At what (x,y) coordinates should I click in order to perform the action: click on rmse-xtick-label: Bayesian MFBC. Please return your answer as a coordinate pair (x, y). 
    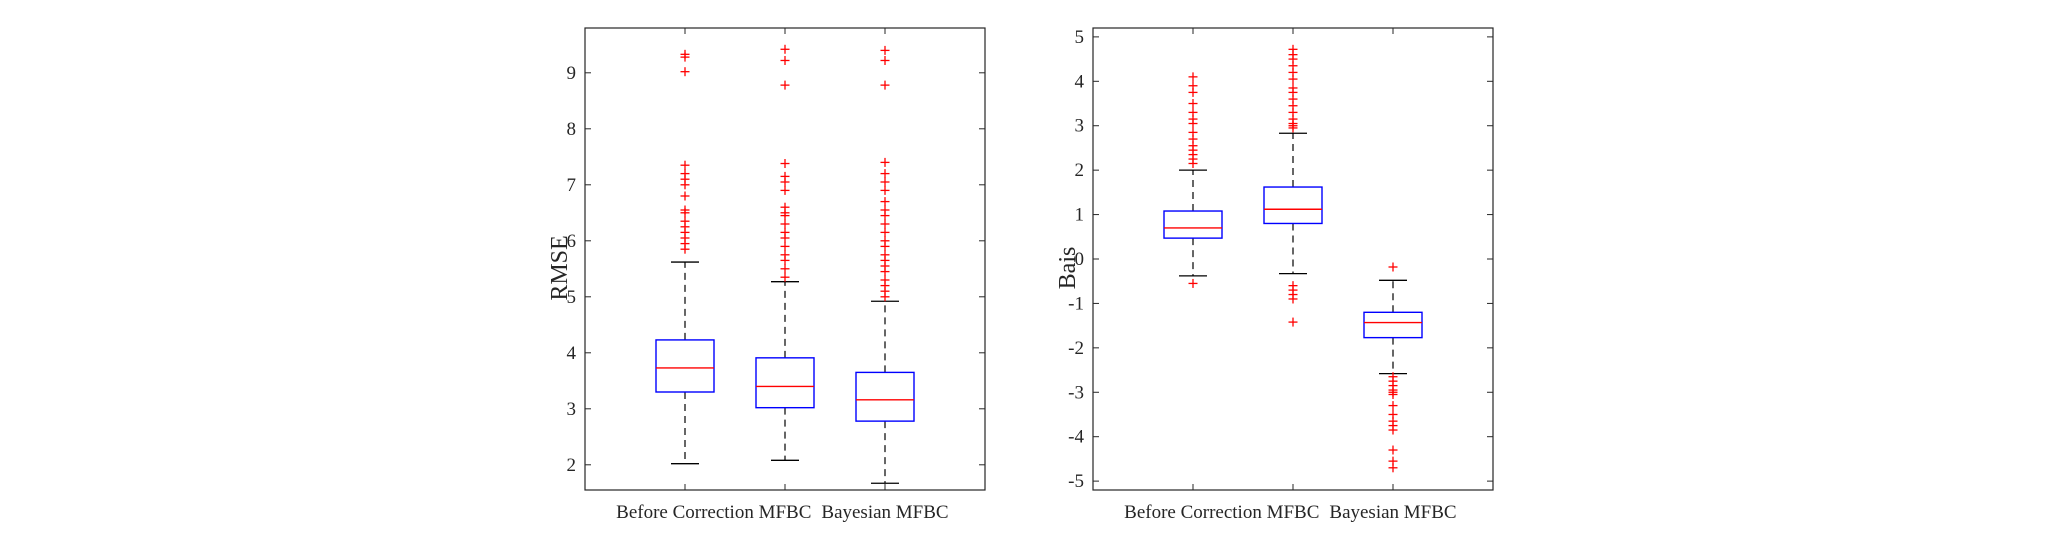
    Looking at the image, I should click on (884, 512).